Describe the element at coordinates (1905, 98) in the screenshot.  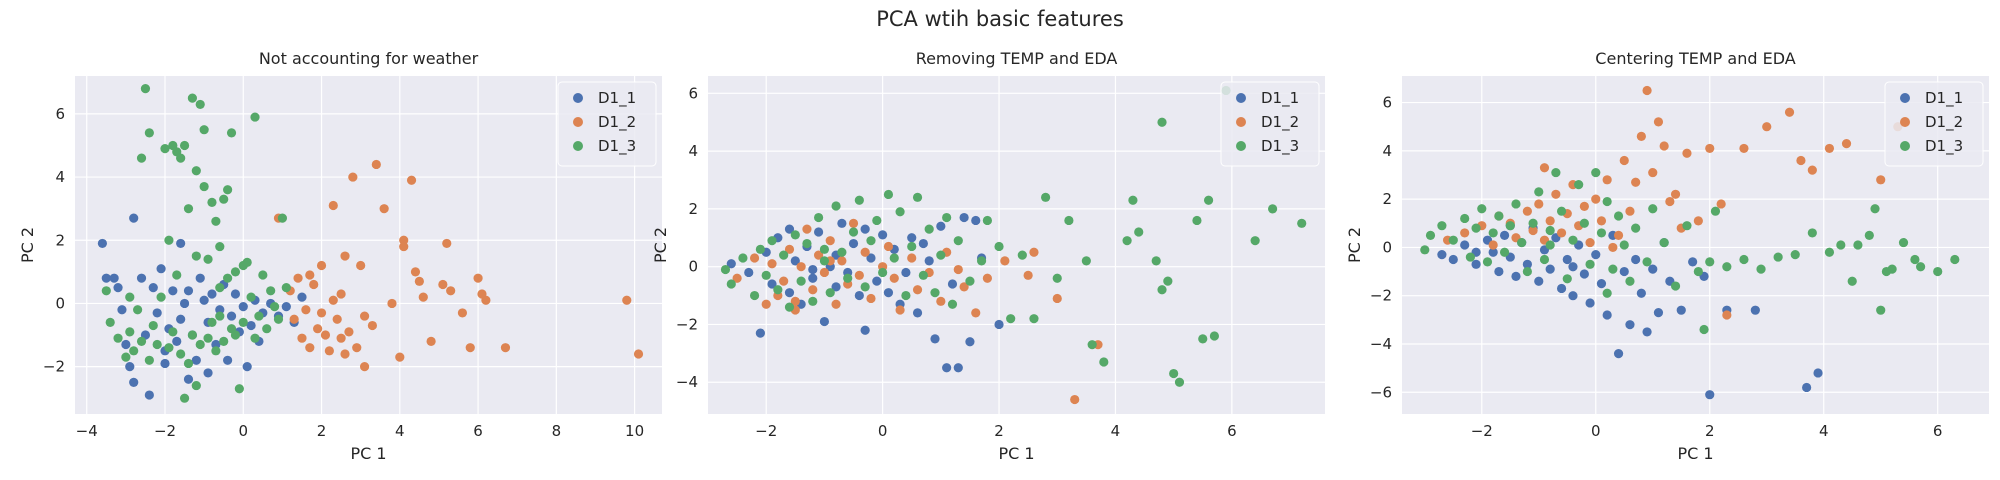
I see `legend-marker` at that location.